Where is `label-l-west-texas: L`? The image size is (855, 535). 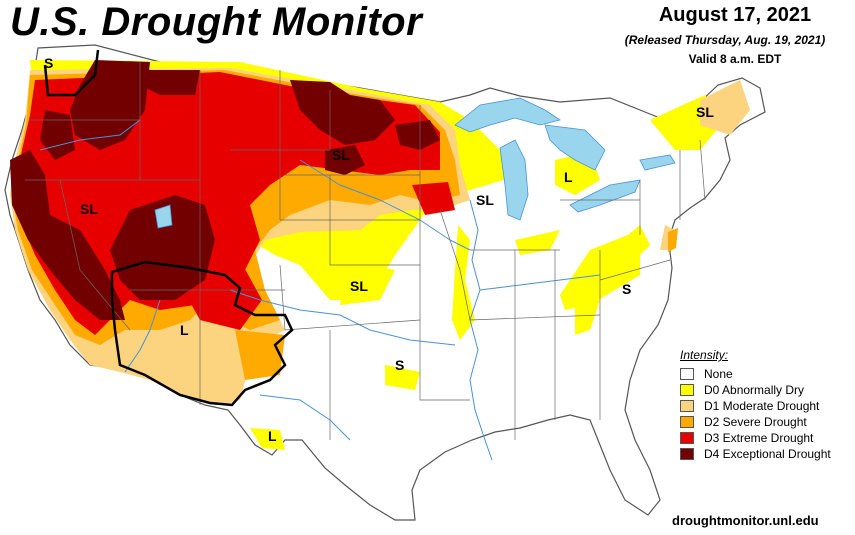
label-l-west-texas: L is located at coordinates (272, 436).